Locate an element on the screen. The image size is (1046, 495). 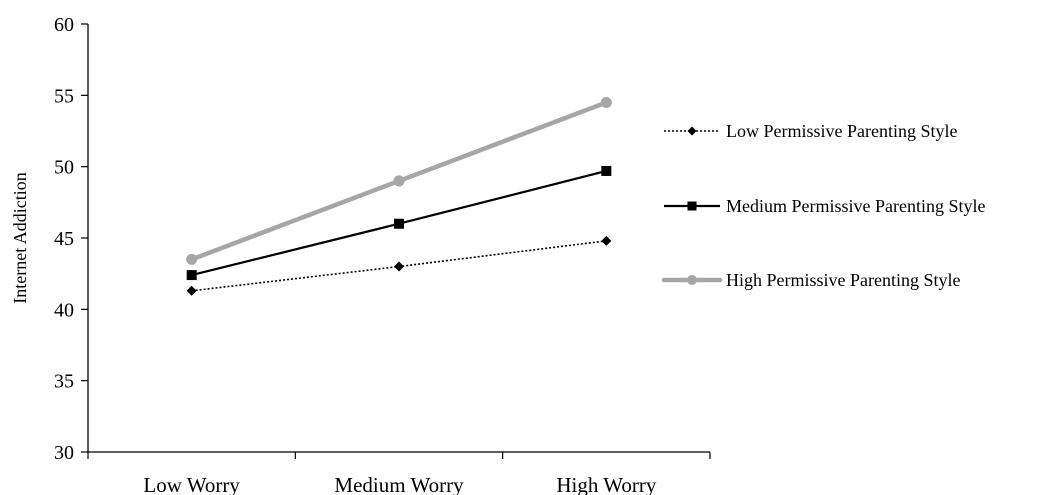
y-tick-label: 55 is located at coordinates (64, 96).